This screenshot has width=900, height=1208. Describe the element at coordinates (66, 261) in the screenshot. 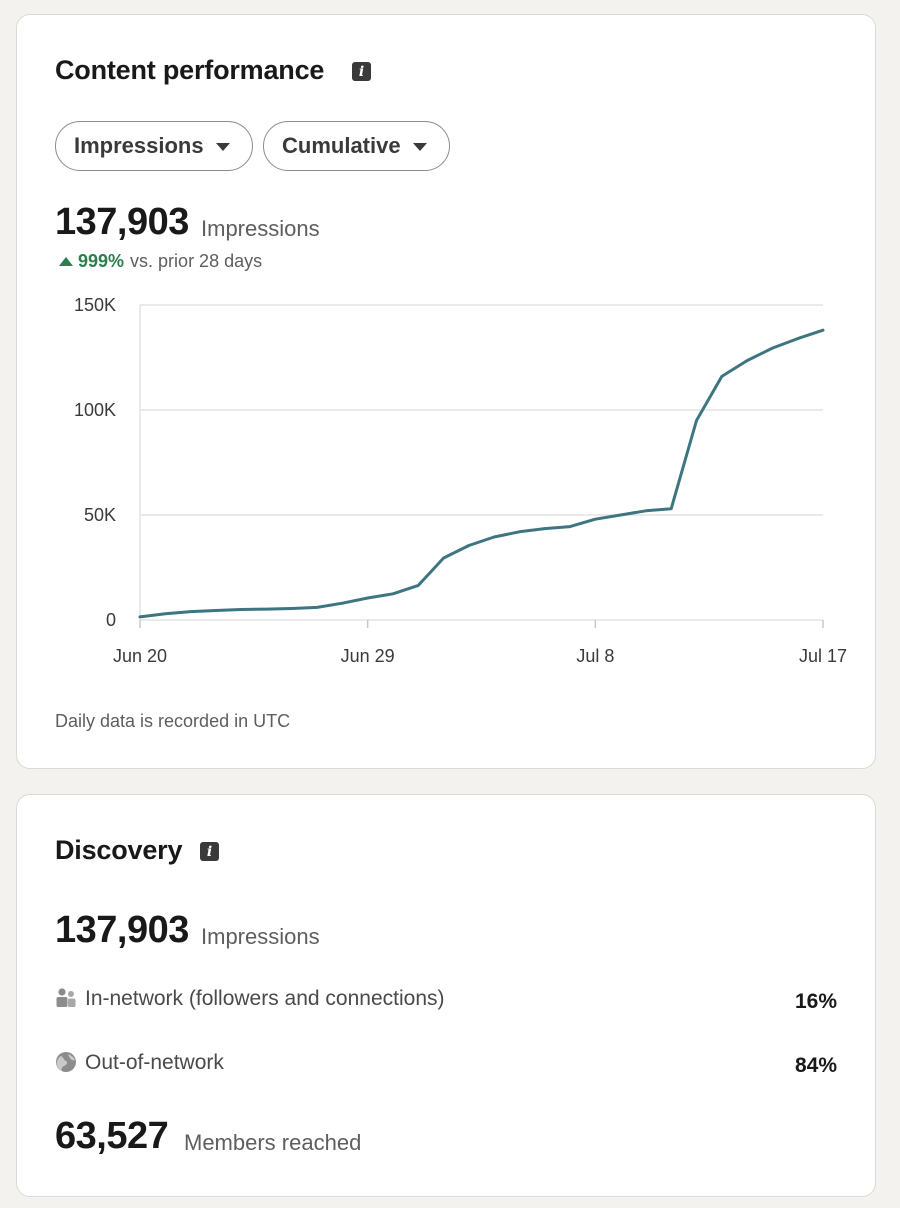

I see `triangle-up-icon` at that location.